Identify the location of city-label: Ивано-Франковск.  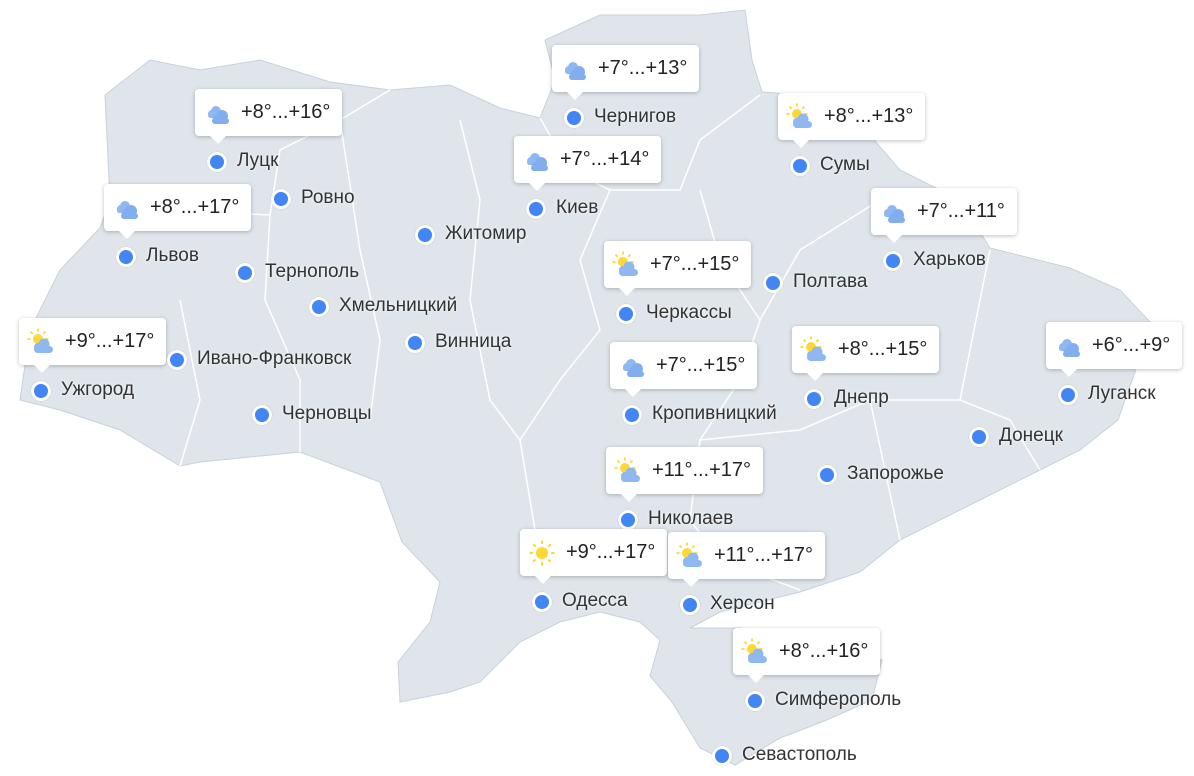
(274, 358).